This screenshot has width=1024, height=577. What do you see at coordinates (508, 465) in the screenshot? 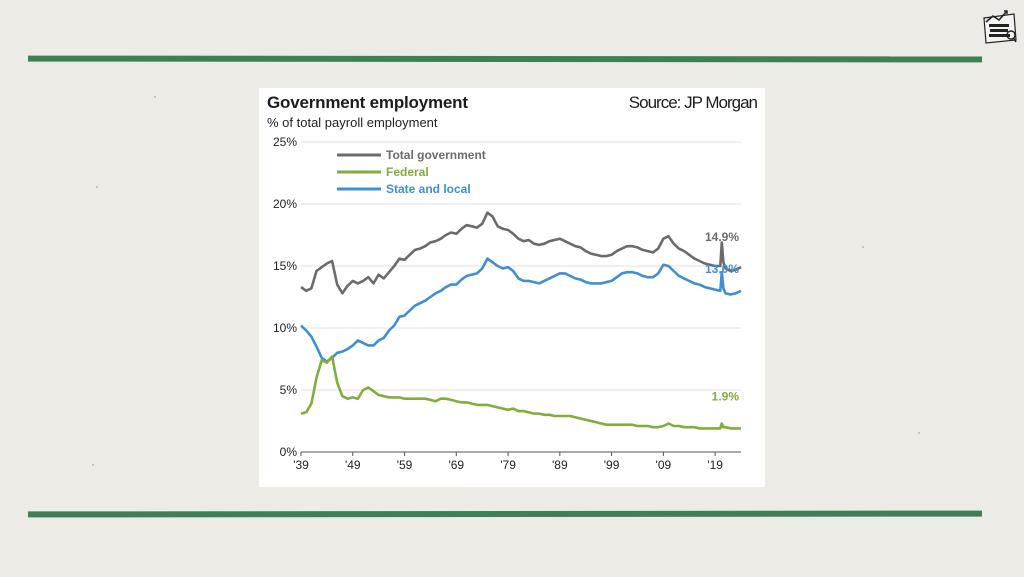
I see `x-tick-label: '79` at bounding box center [508, 465].